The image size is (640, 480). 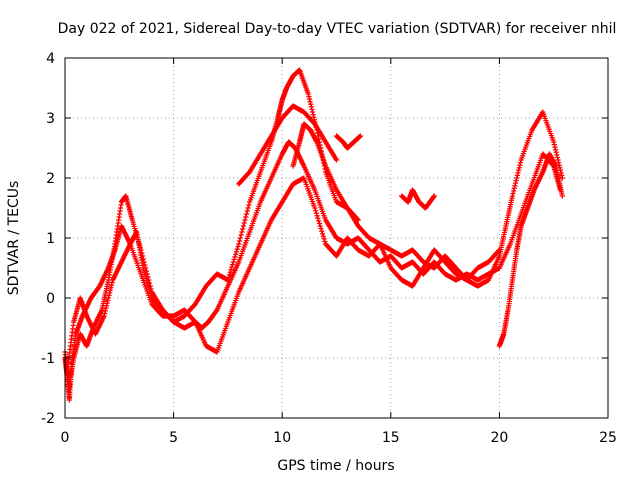 I want to click on y-tick-label: 4, so click(x=50, y=59).